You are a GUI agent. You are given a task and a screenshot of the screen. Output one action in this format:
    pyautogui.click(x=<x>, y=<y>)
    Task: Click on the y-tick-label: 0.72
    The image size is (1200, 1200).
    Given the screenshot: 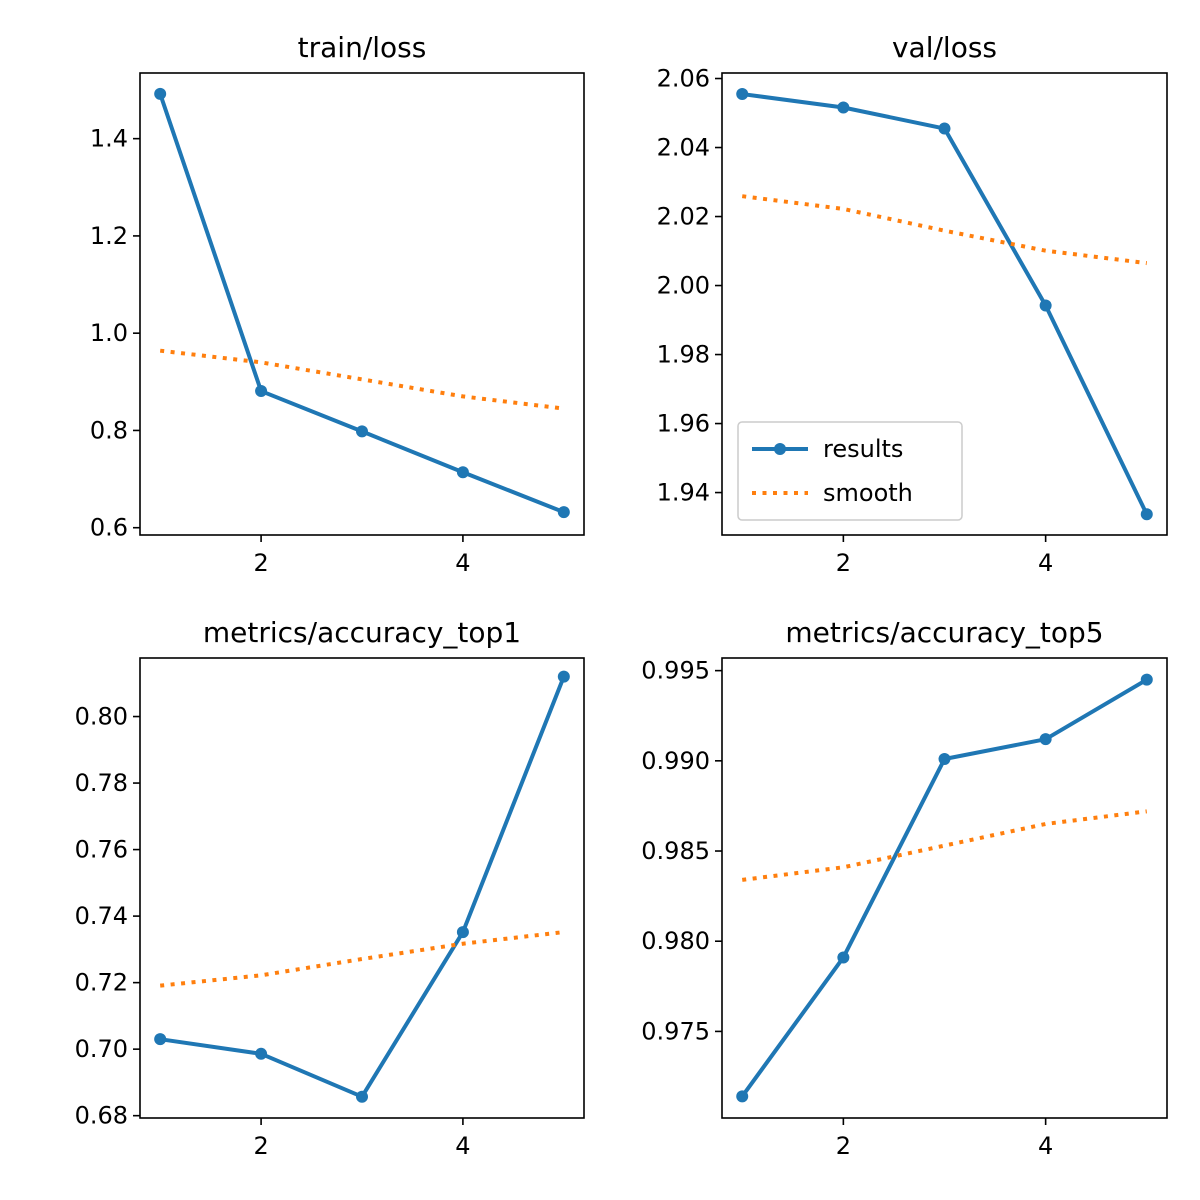 What is the action you would take?
    pyautogui.click(x=101, y=983)
    